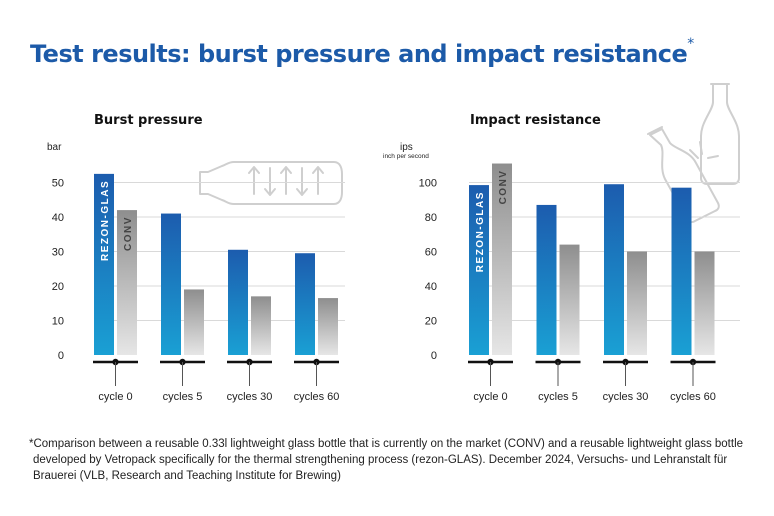 The height and width of the screenshot is (516, 774). What do you see at coordinates (535, 120) in the screenshot?
I see `chart-title: Impact resistance` at bounding box center [535, 120].